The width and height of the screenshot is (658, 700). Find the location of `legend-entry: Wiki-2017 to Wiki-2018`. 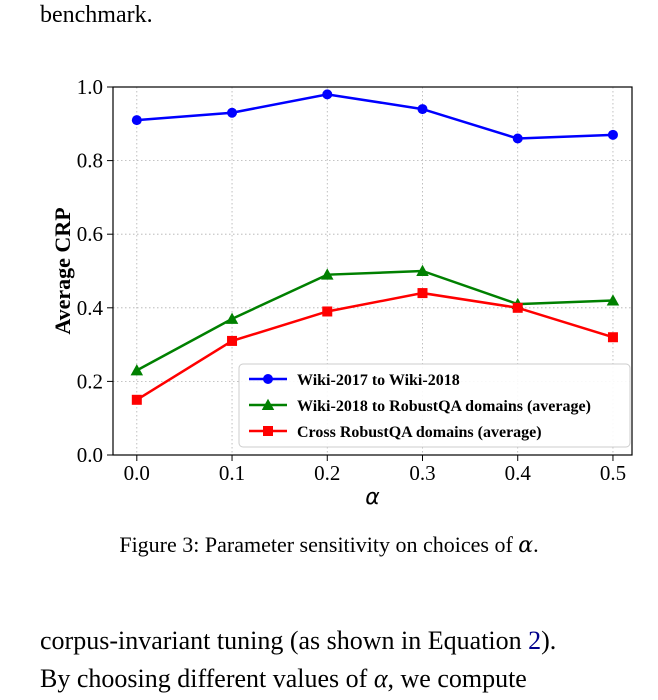

legend-entry: Wiki-2017 to Wiki-2018 is located at coordinates (378, 380).